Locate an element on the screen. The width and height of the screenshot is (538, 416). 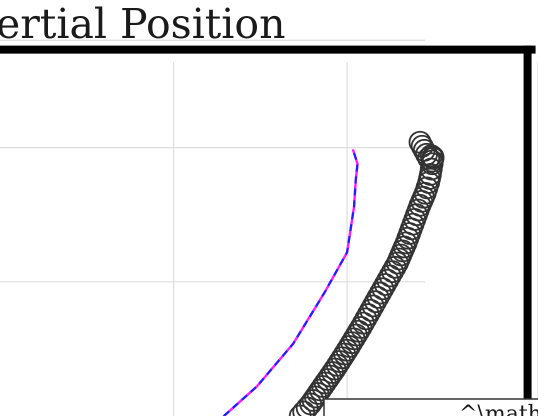
legend-box: ^\mathcal{I} is located at coordinates (430, 407).